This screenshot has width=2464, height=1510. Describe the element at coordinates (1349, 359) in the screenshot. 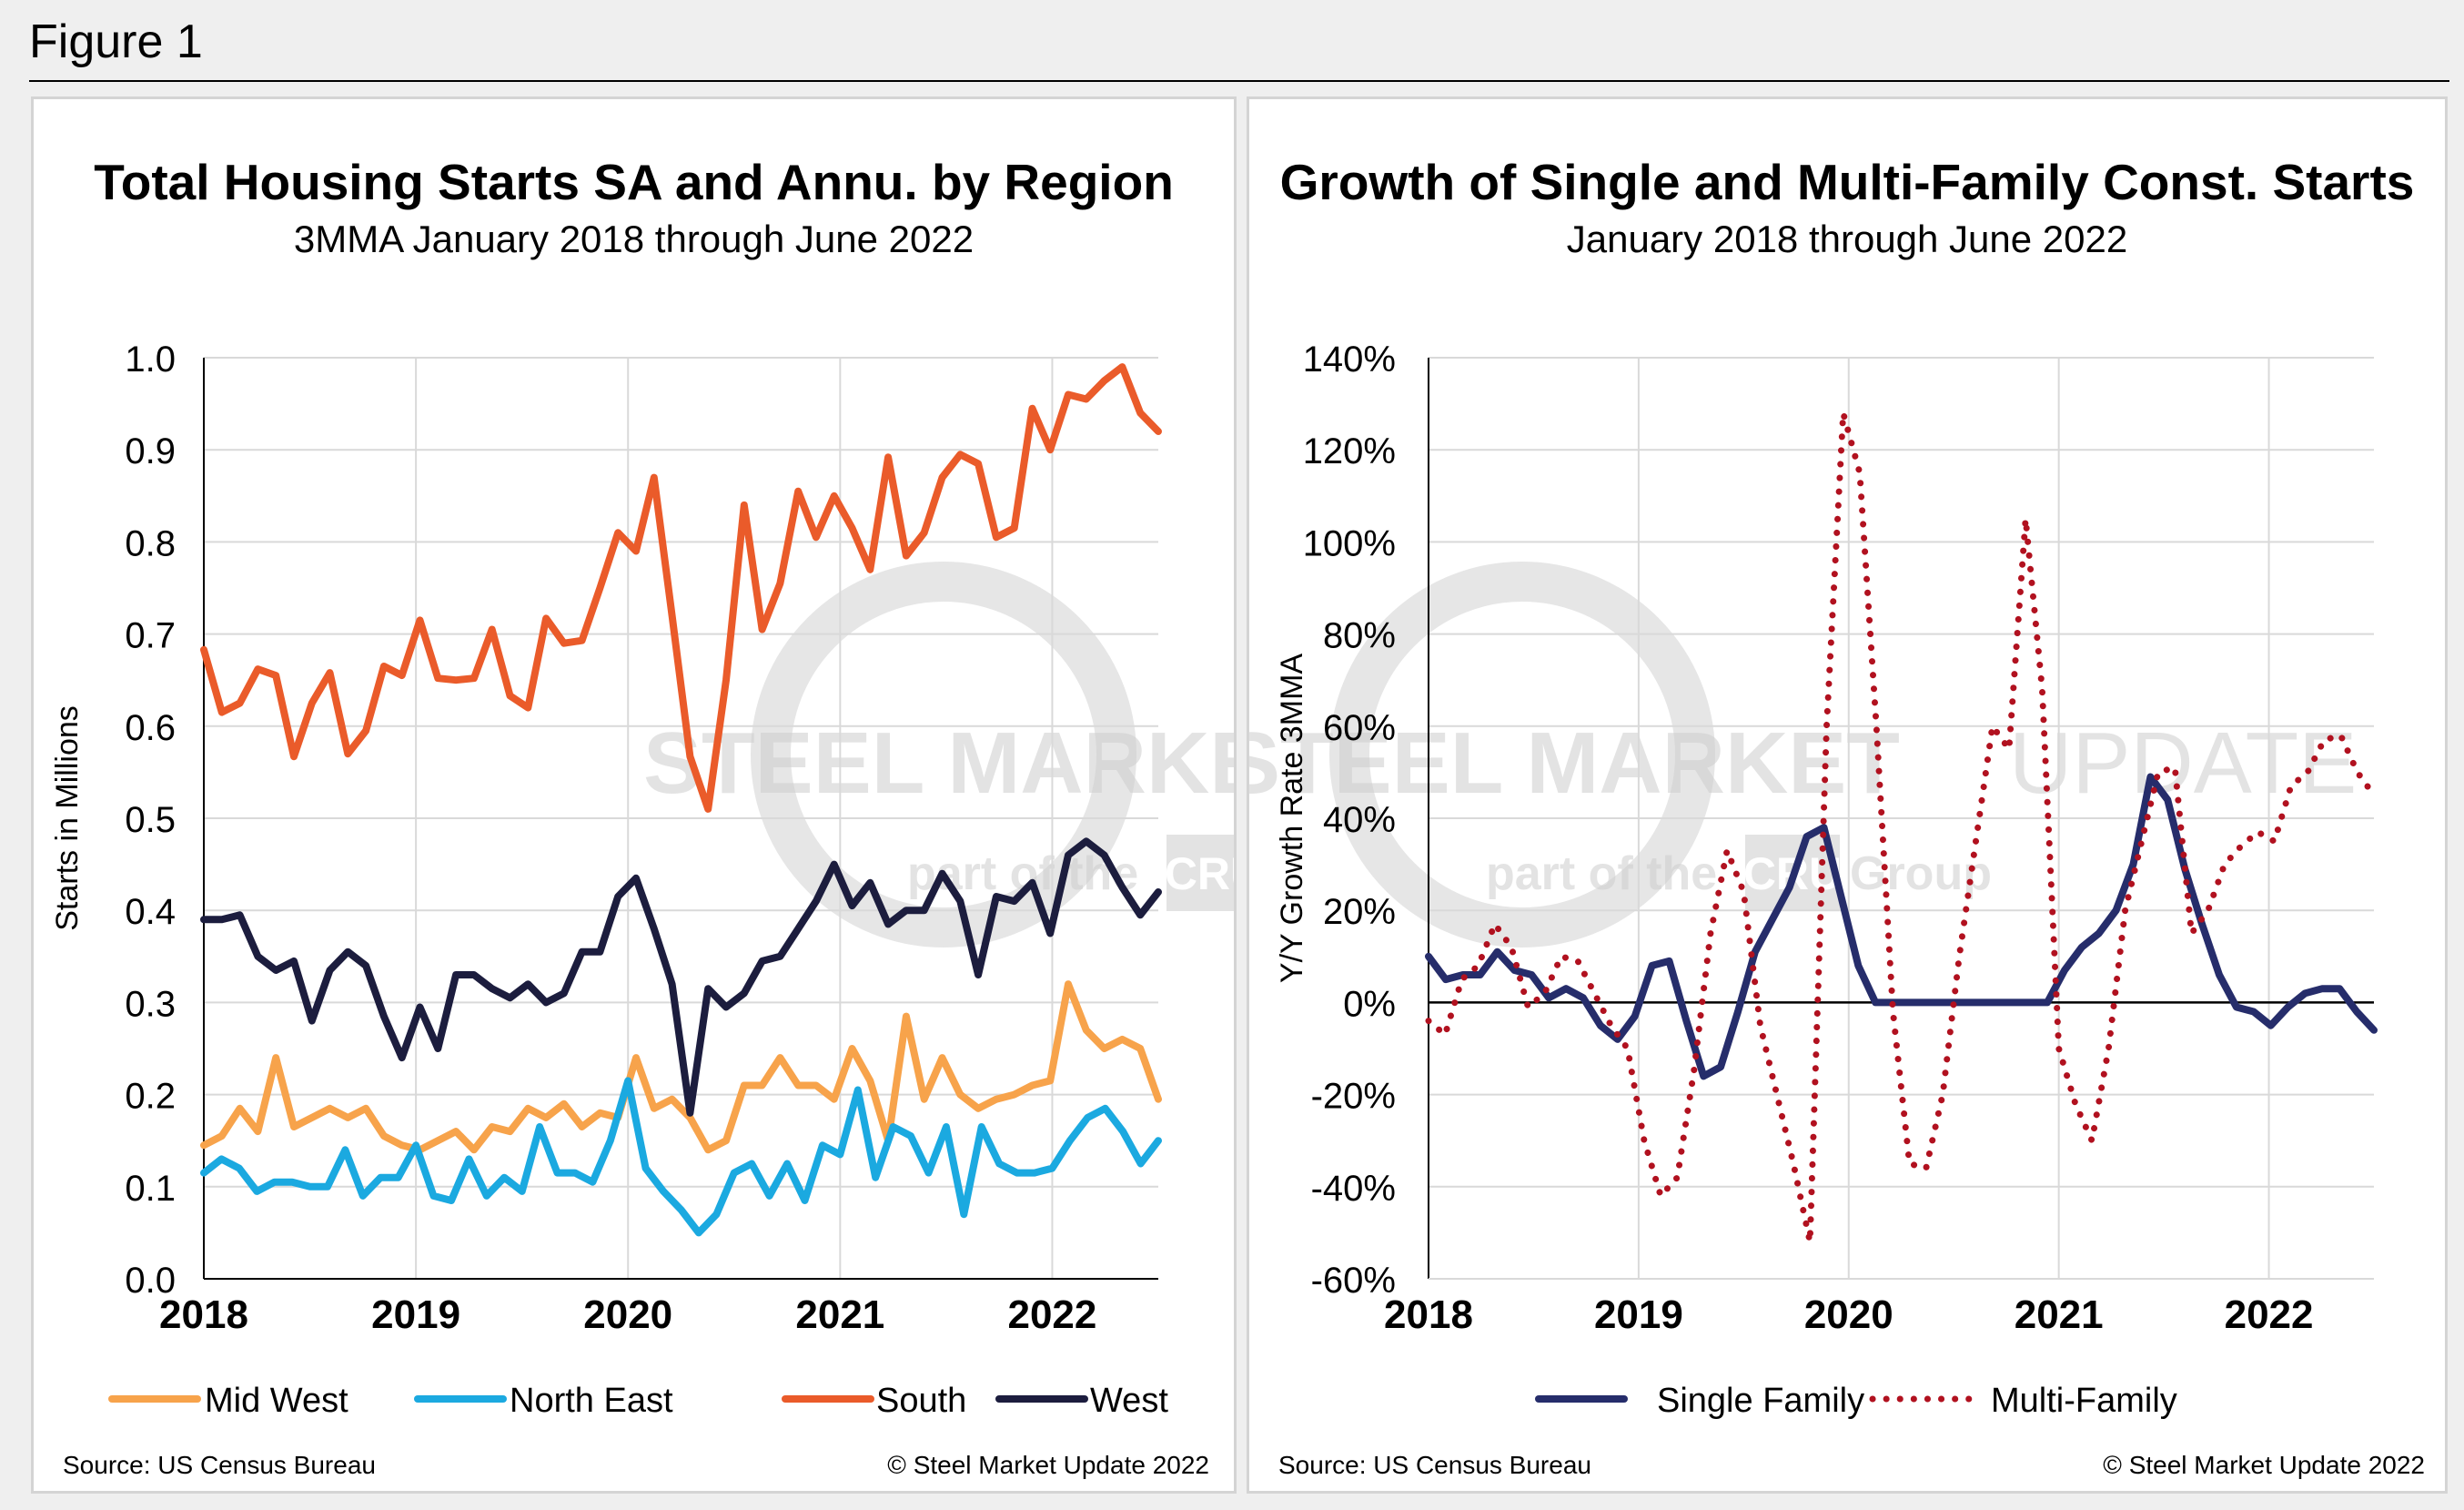

I see `y-tick-label: 140%` at that location.